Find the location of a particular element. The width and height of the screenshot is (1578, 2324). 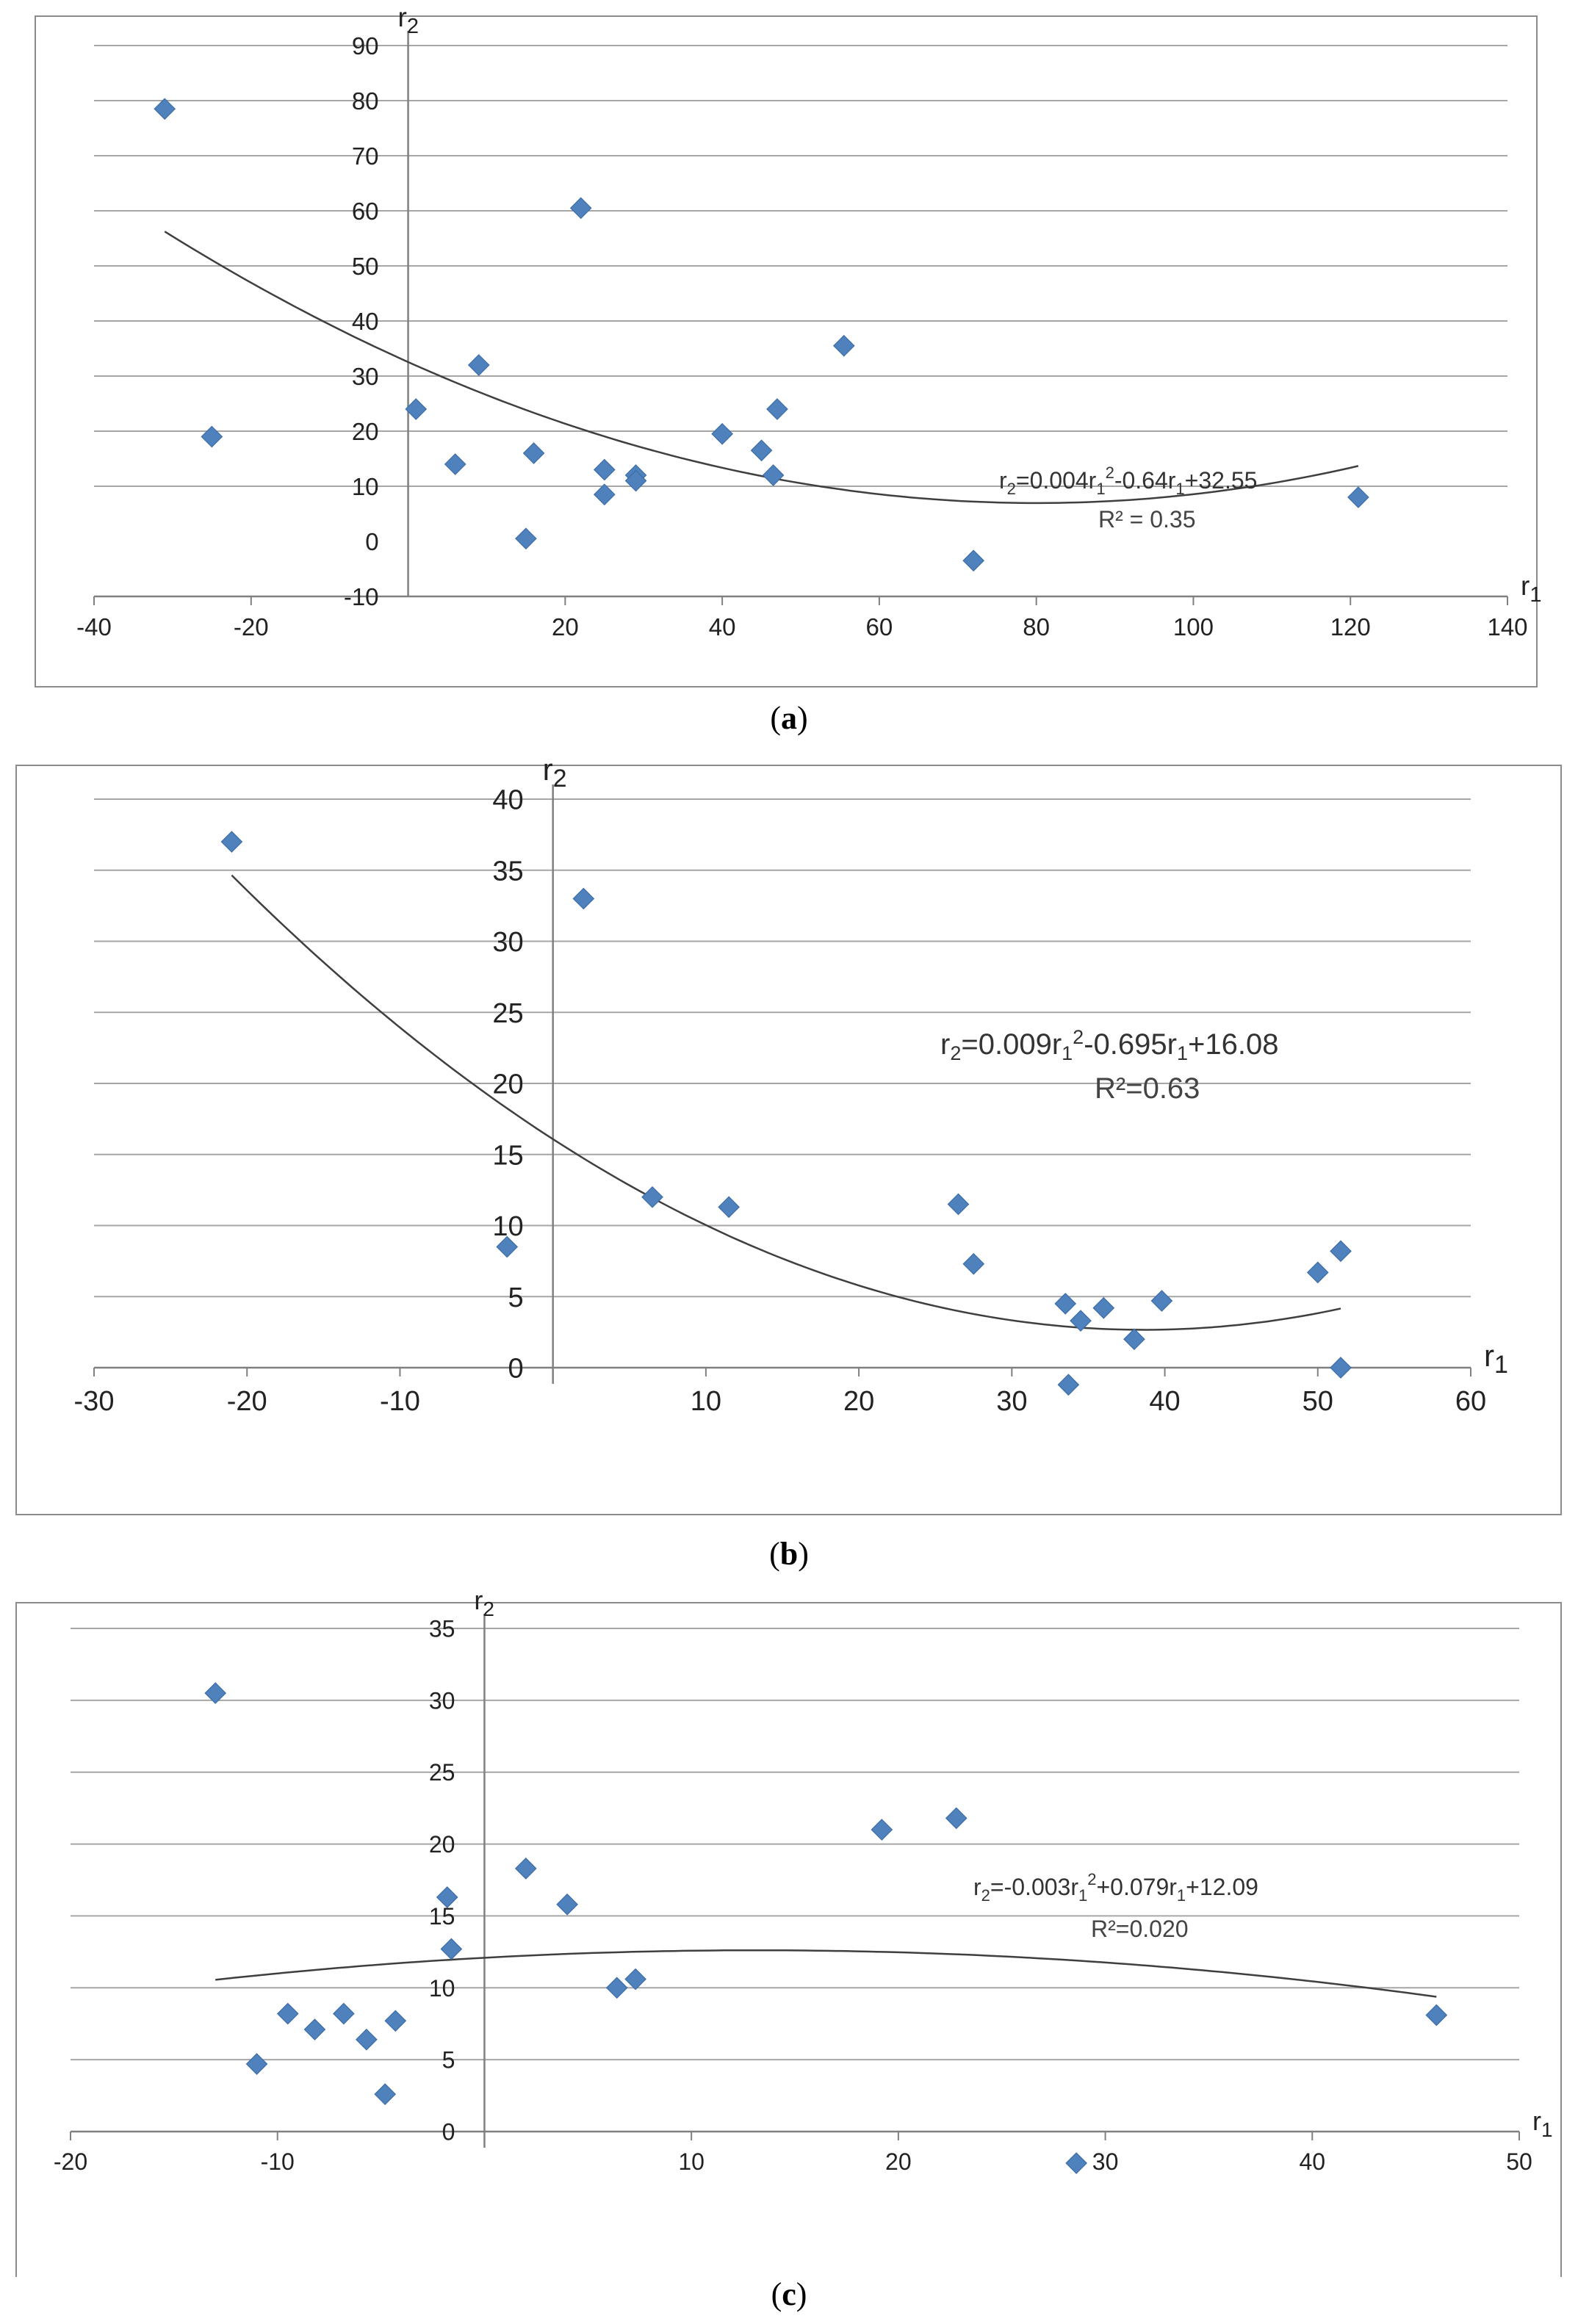

x-tick-label: 20 is located at coordinates (859, 1401).